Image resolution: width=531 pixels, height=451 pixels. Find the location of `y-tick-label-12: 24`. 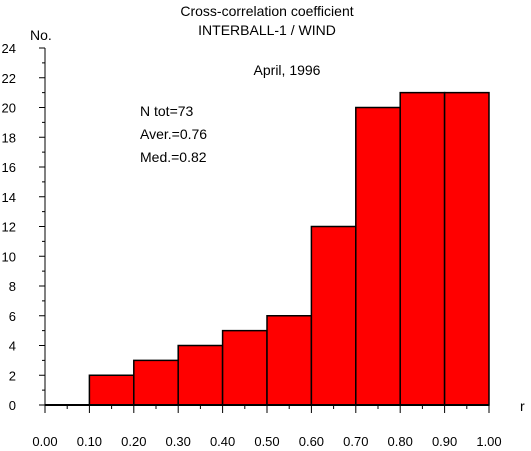

y-tick-label-12: 24 is located at coordinates (9, 48).